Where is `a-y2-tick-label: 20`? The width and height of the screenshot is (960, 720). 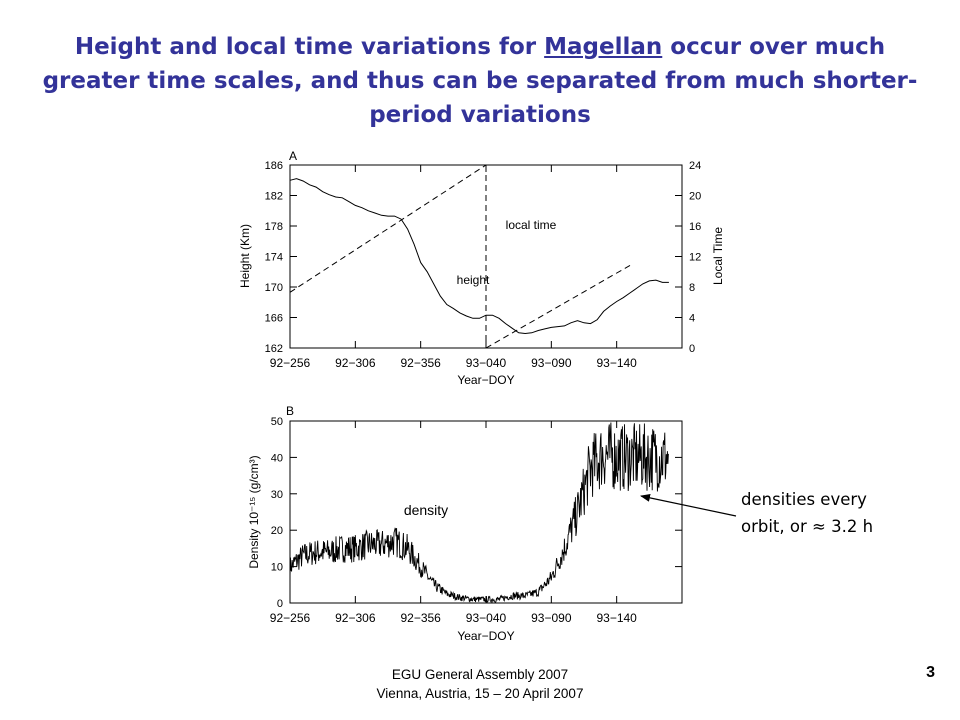
a-y2-tick-label: 20 is located at coordinates (695, 197).